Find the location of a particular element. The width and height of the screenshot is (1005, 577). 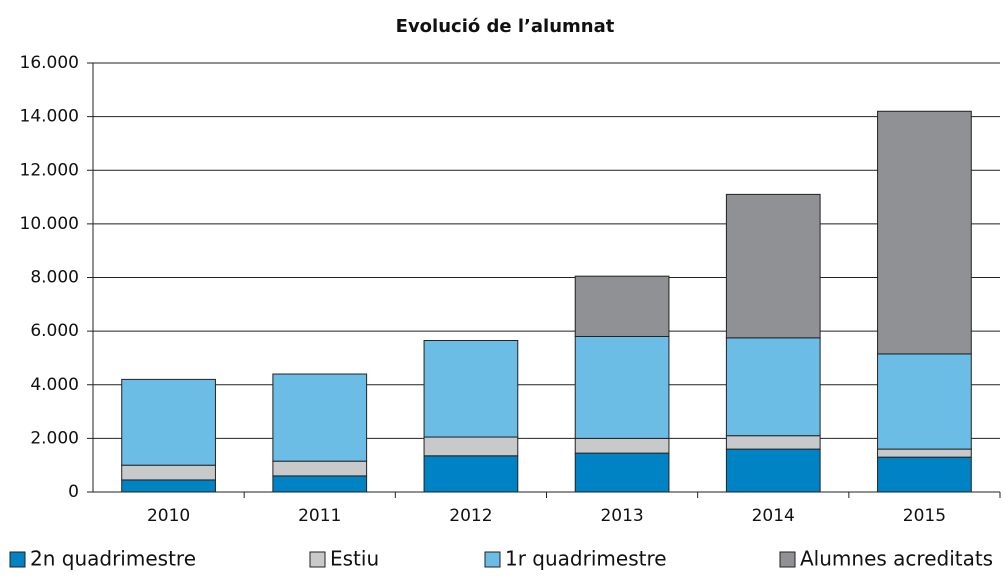

x-tick-label: 2013 is located at coordinates (621, 516).